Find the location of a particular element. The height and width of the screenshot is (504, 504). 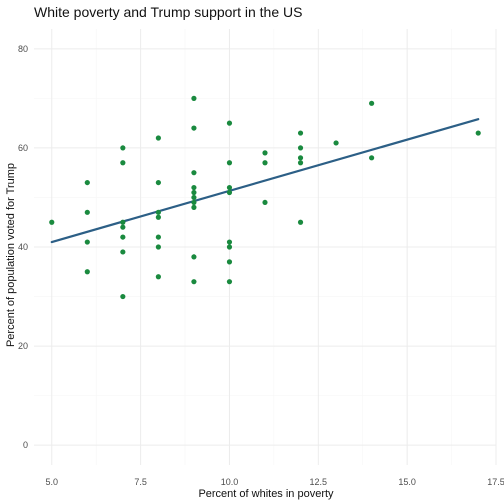

x-tick-label: 12.5 is located at coordinates (319, 482).